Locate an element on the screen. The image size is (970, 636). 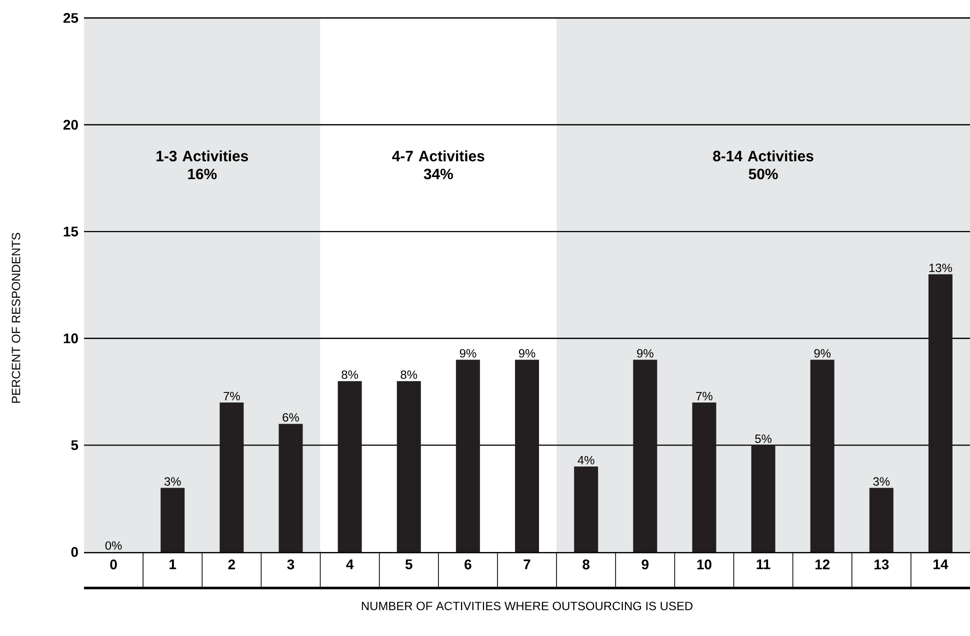
data-label: 4% is located at coordinates (586, 460).